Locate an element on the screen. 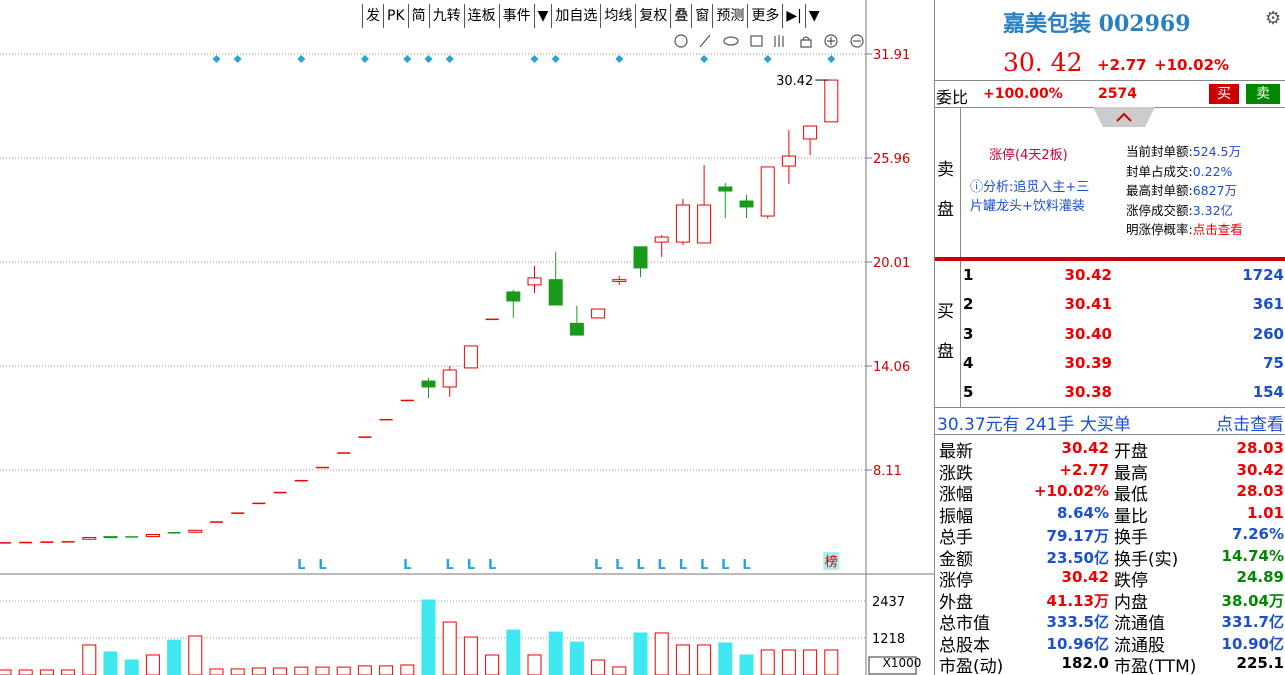 The image size is (1285, 675). limit-status: 涨停(4天2板) is located at coordinates (1028, 155).